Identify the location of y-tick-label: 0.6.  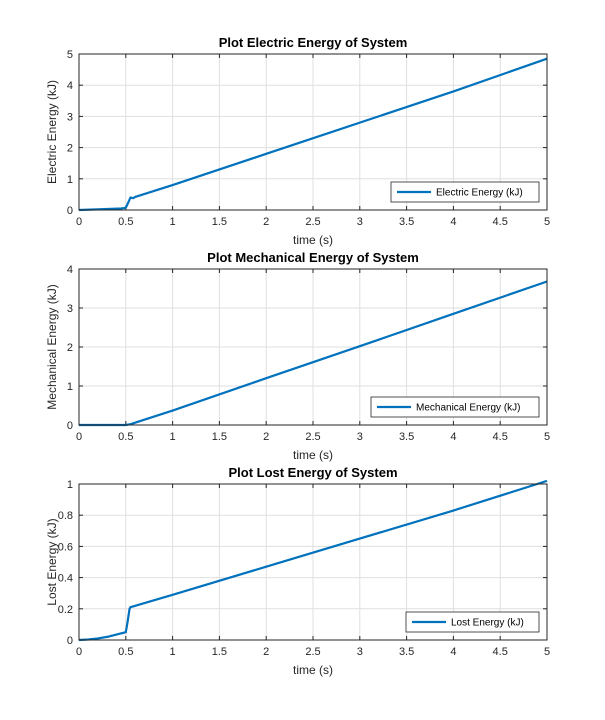
(65, 547).